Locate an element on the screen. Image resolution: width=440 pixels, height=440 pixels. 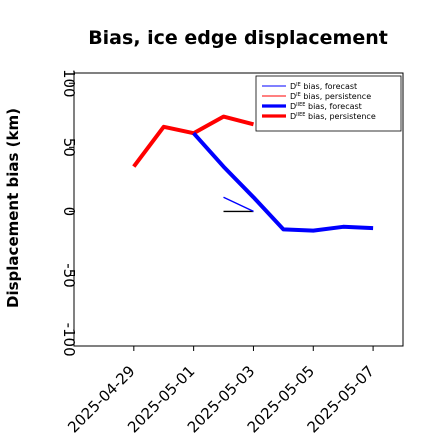
legend-label: DIIEE bias, forecast is located at coordinates (326, 106).